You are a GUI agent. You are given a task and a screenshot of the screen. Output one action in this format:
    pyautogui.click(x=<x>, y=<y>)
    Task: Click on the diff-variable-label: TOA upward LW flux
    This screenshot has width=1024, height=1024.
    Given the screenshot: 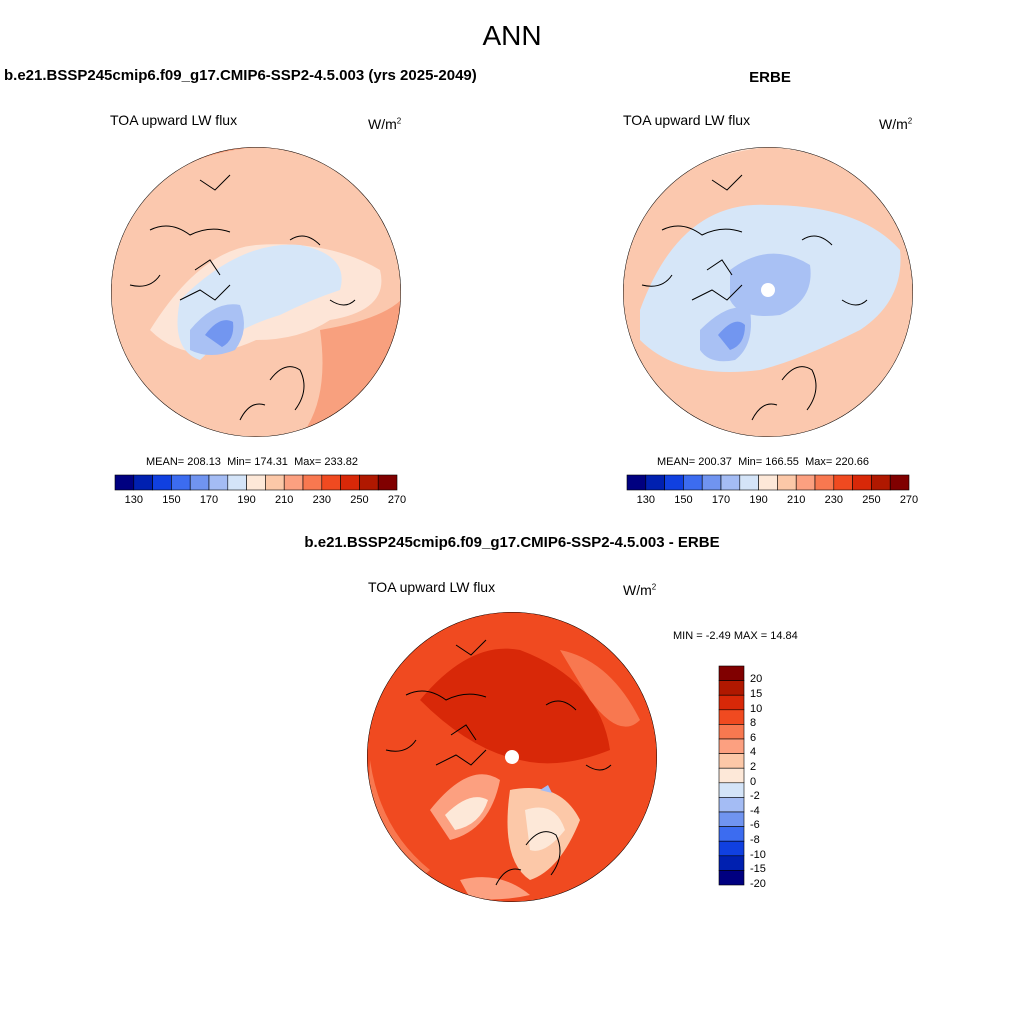 What is the action you would take?
    pyautogui.click(x=432, y=587)
    